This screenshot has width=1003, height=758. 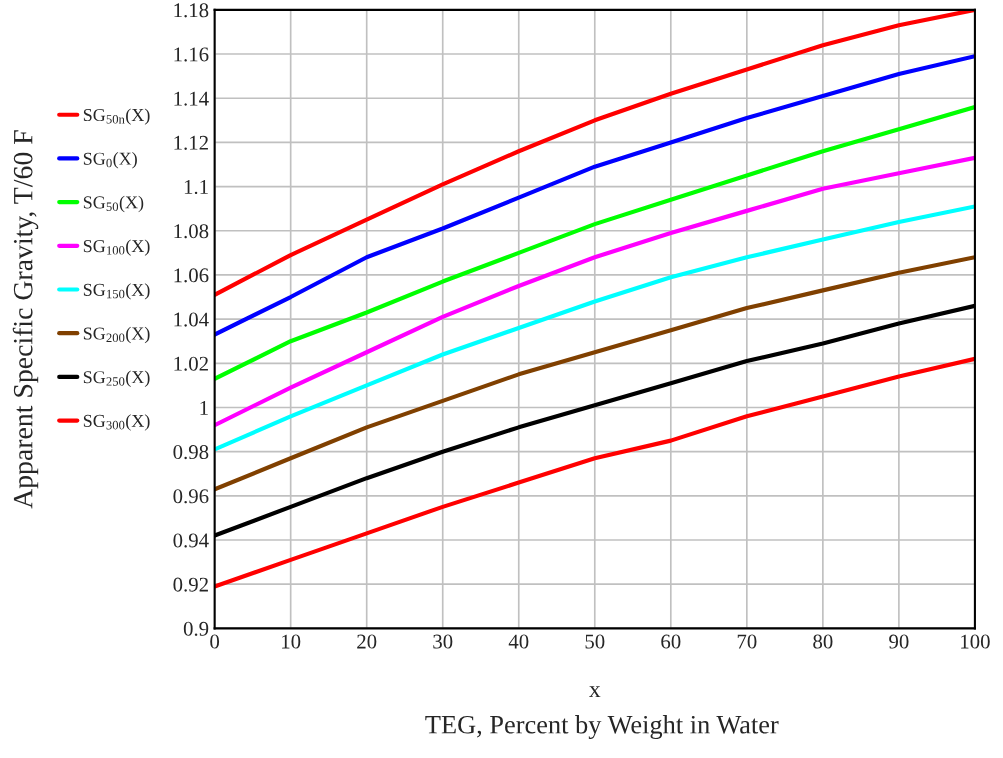 What do you see at coordinates (899, 641) in the screenshot?
I see `x-tick-label: 90` at bounding box center [899, 641].